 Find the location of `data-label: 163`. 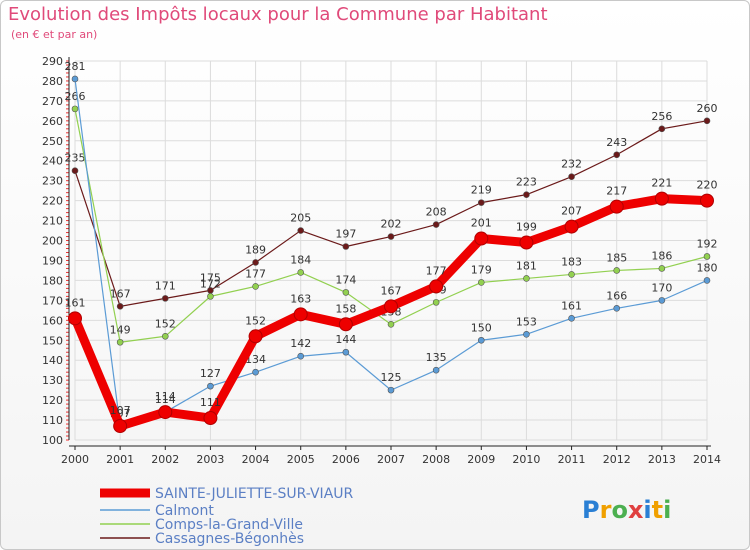

data-label: 163 is located at coordinates (300, 298).